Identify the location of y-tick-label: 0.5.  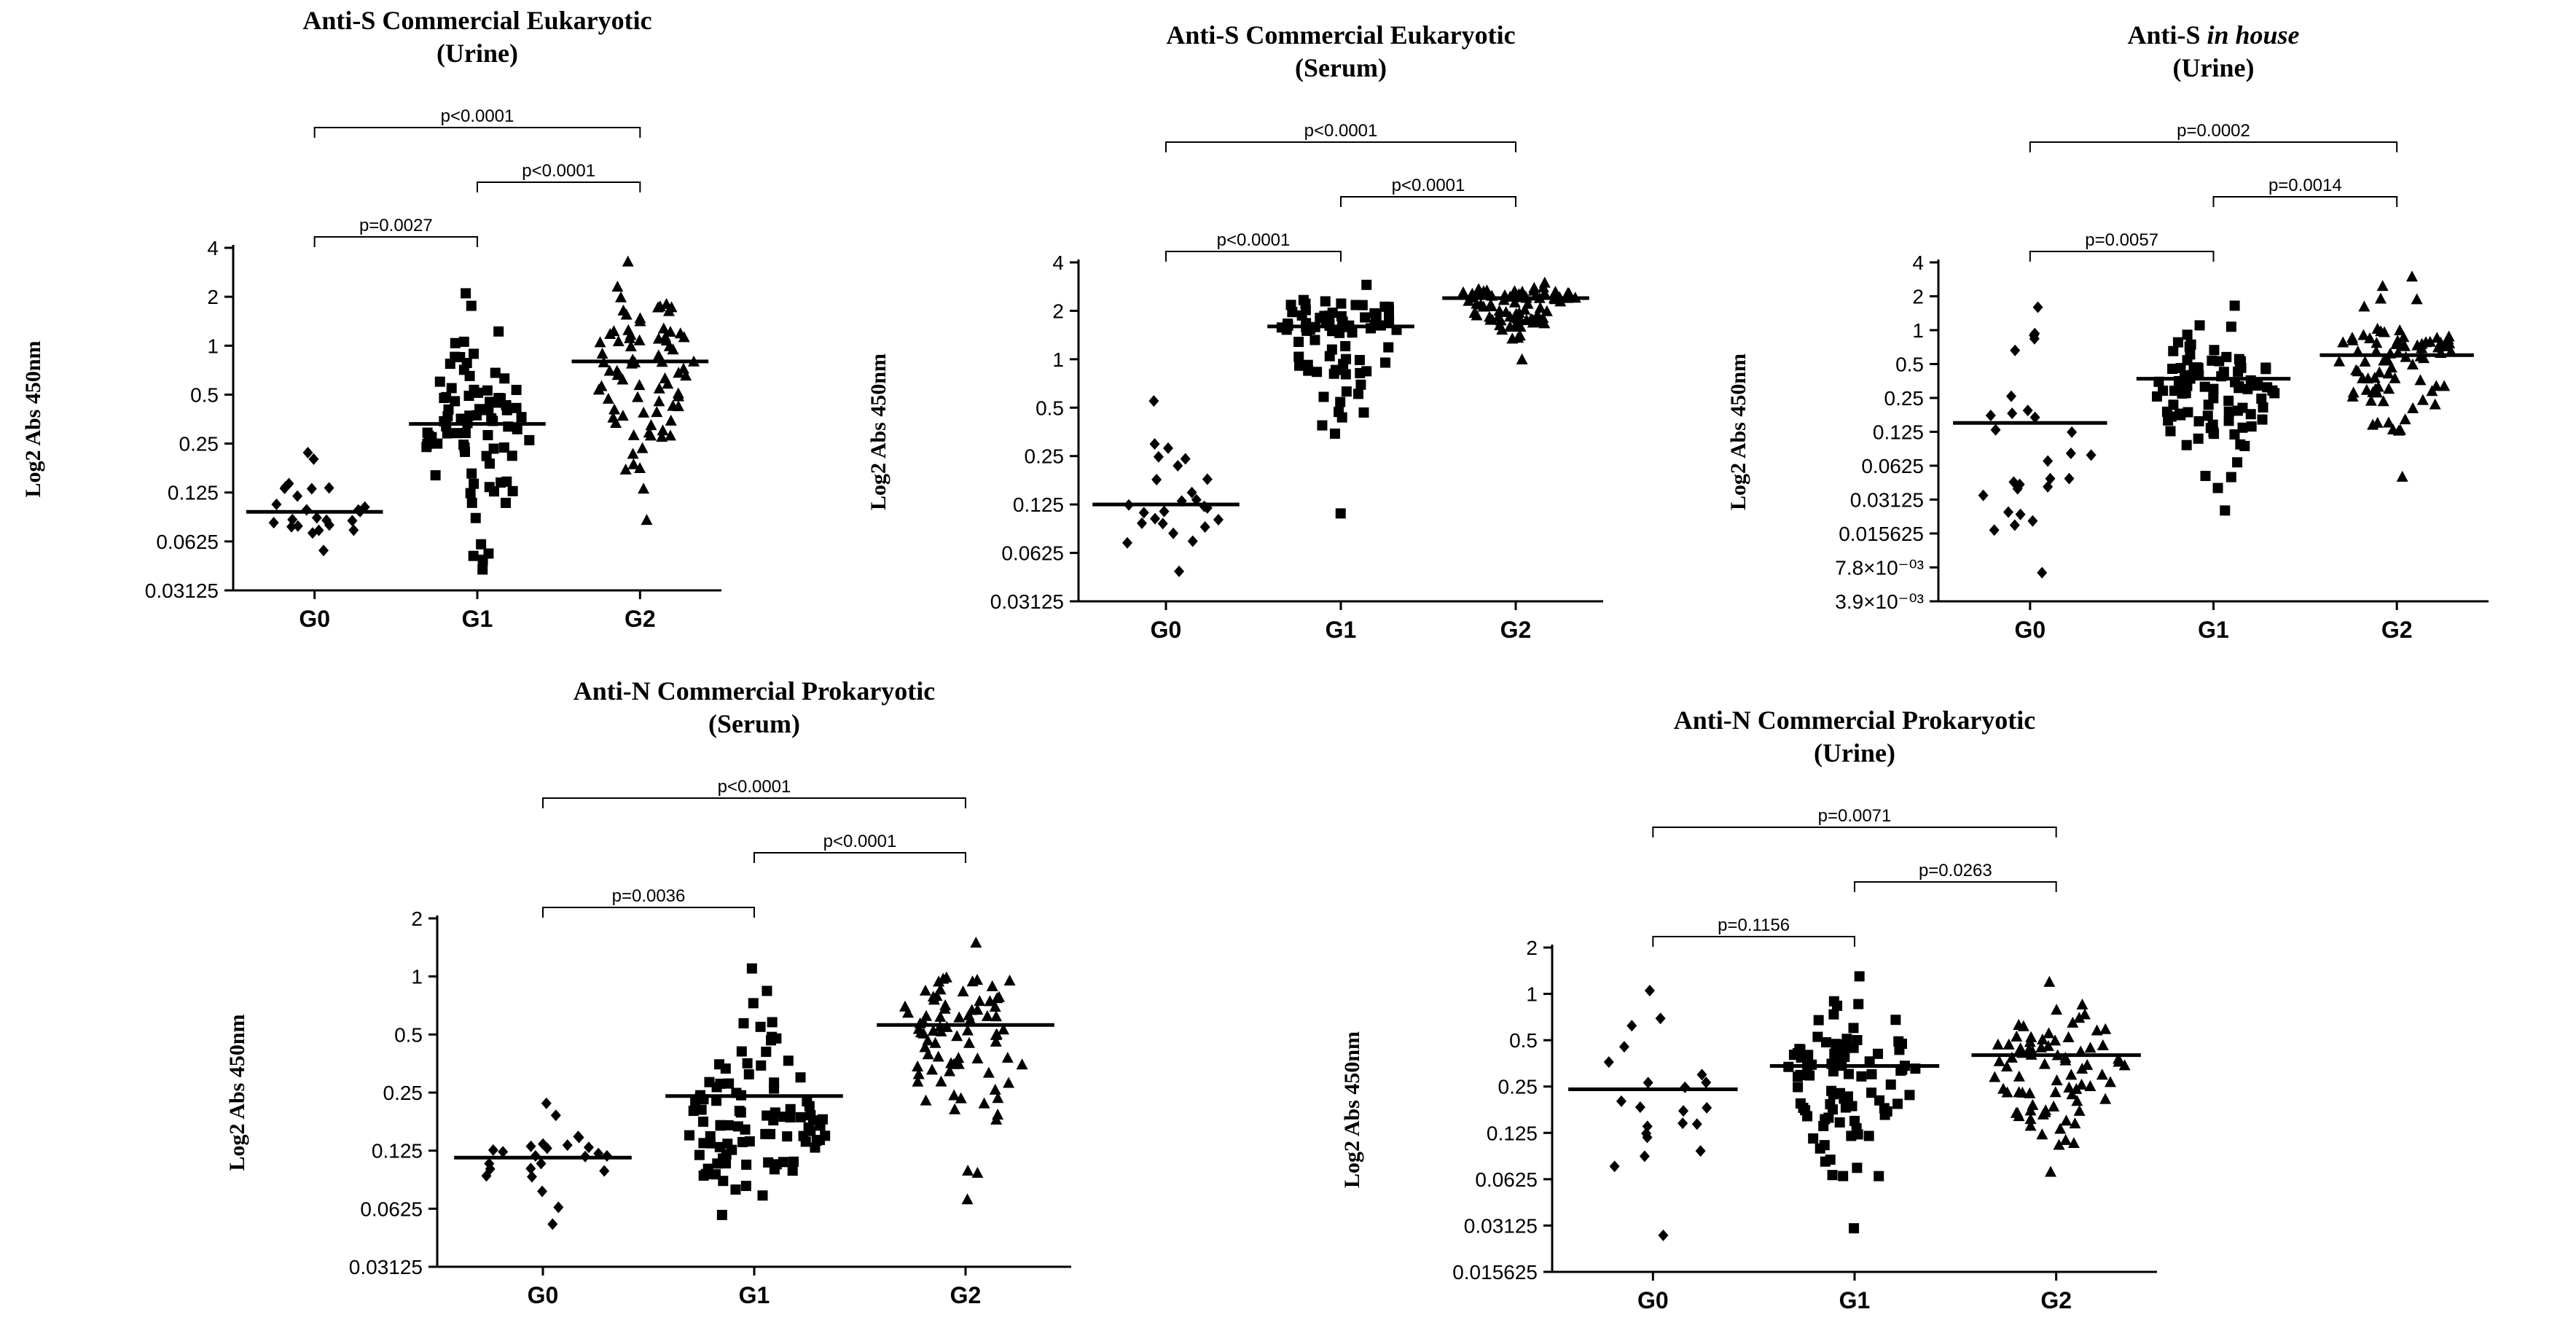
(1909, 364).